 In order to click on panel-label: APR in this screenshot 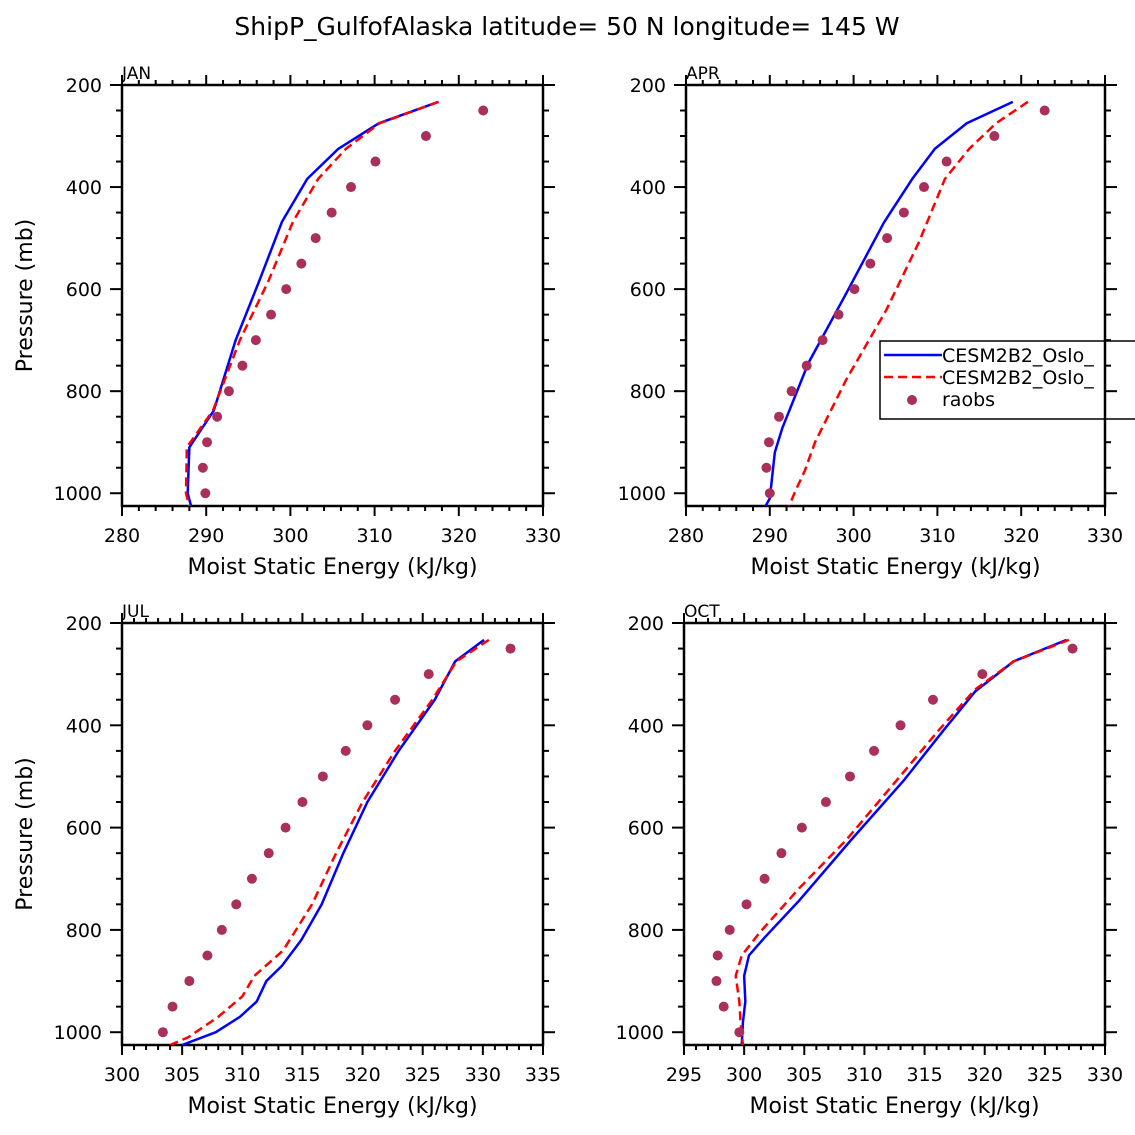, I will do `click(703, 74)`.